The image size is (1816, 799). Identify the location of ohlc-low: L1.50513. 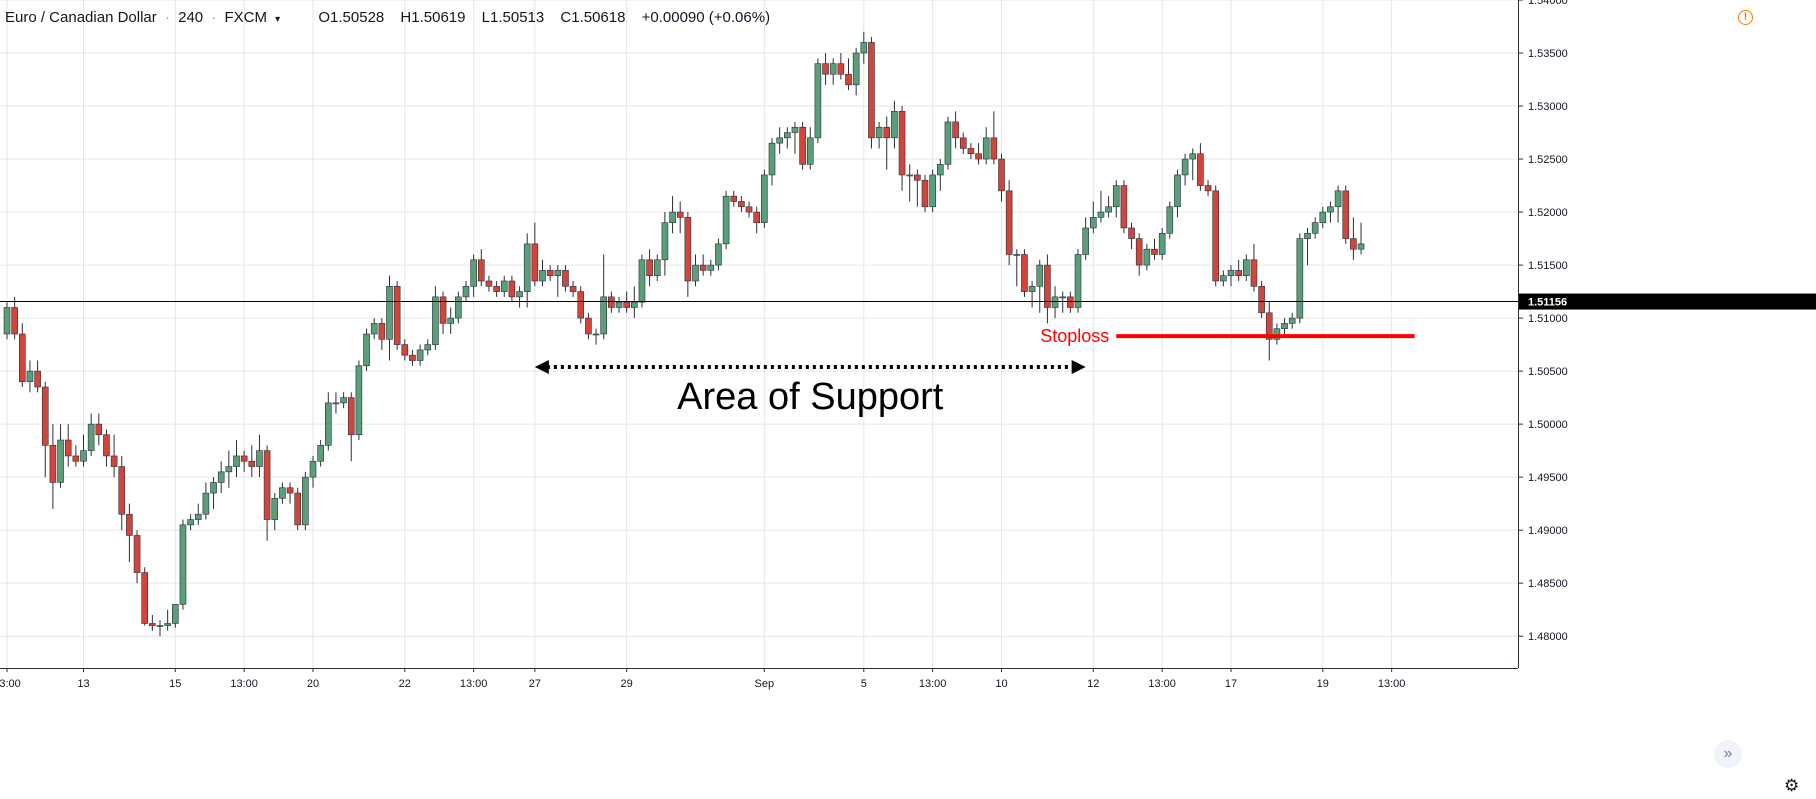
(513, 17).